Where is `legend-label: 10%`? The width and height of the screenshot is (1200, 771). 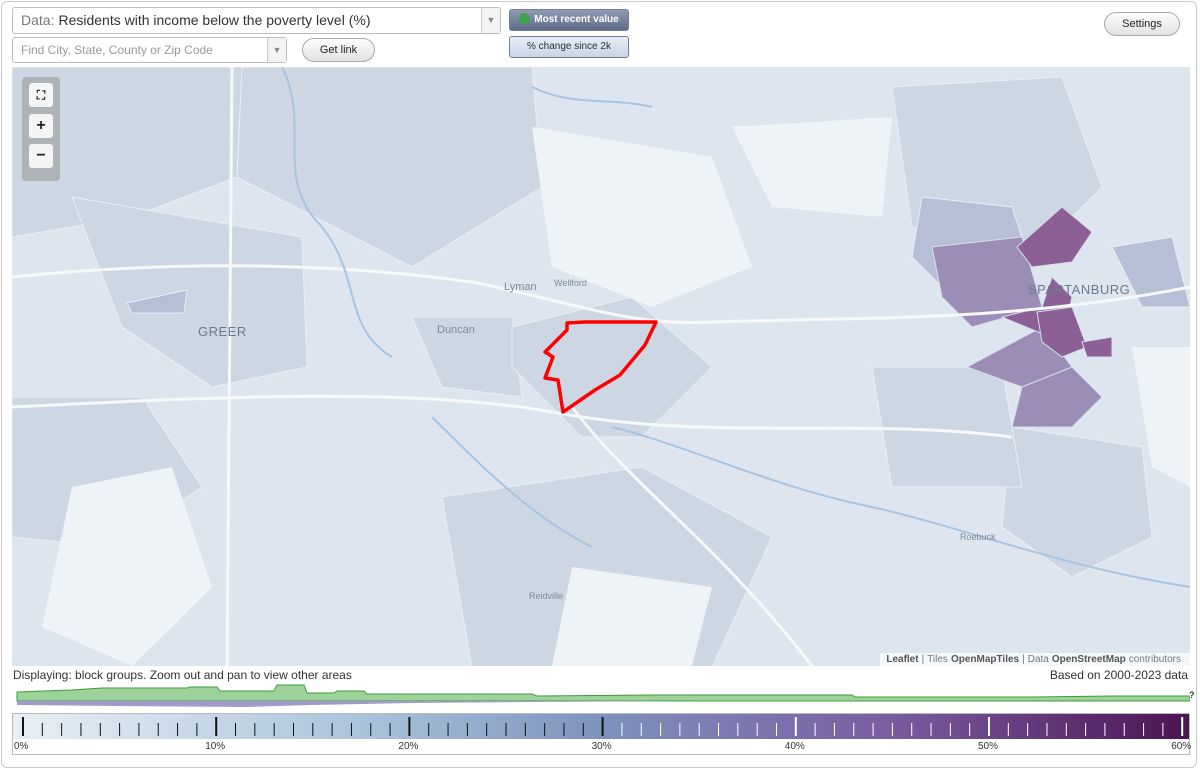 legend-label: 10% is located at coordinates (215, 746).